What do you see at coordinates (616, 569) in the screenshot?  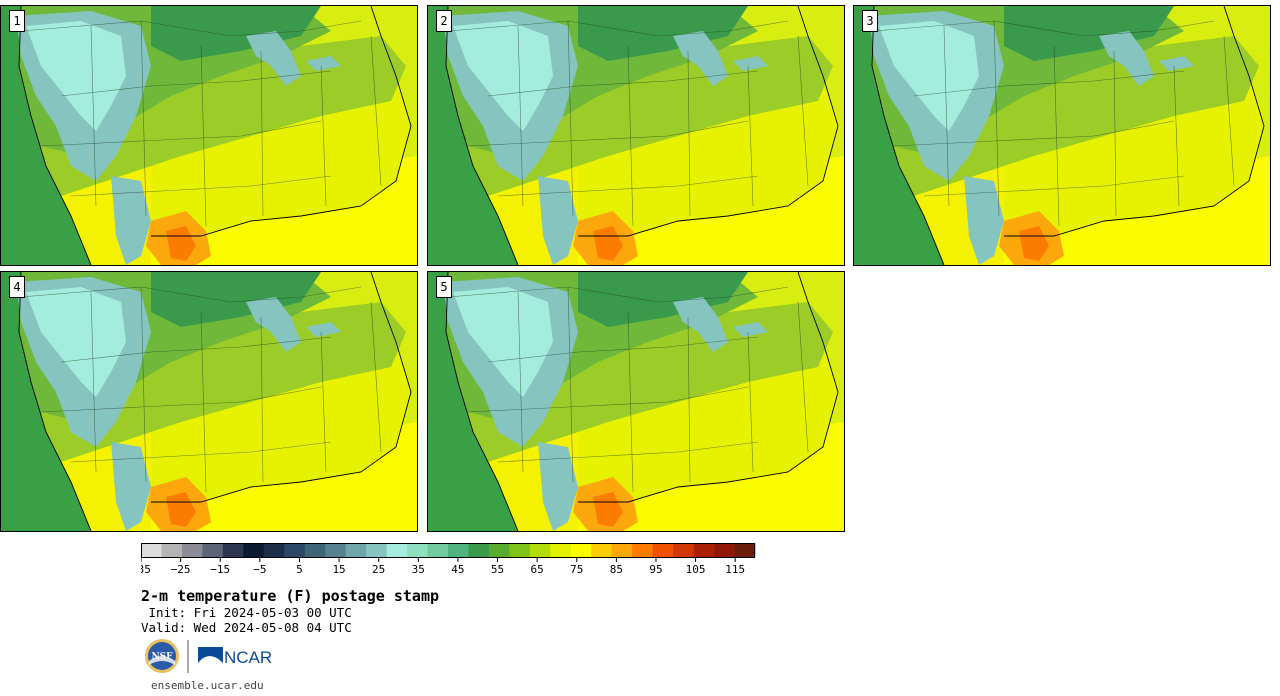 I see `colorbar-tick-label: 85` at bounding box center [616, 569].